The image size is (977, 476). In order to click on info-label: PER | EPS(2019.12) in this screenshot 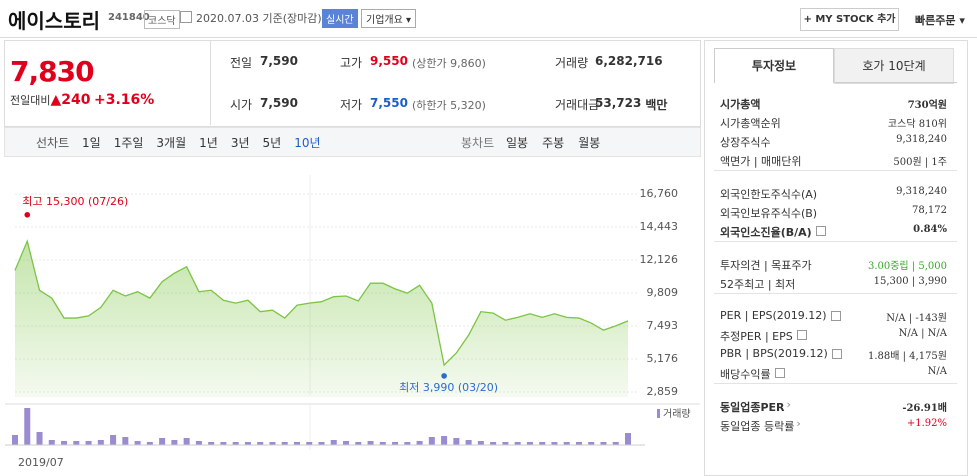, I will do `click(773, 315)`.